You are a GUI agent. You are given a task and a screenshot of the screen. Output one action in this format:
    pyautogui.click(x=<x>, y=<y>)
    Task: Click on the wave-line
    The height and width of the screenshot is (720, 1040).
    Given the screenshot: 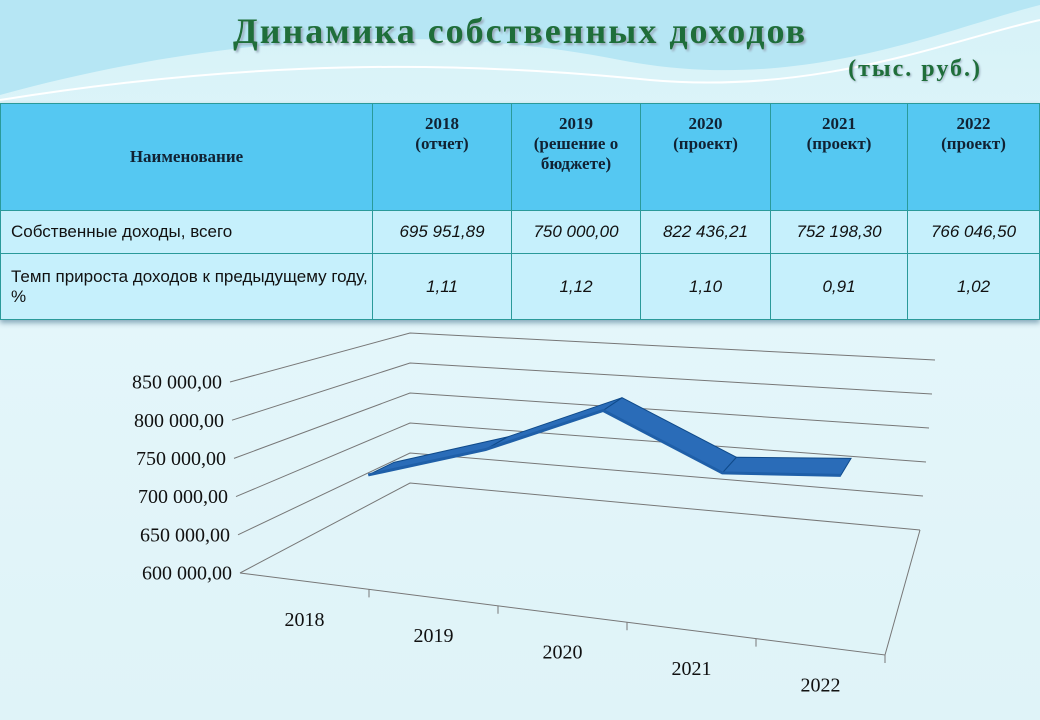 What is the action you would take?
    pyautogui.click(x=520, y=60)
    